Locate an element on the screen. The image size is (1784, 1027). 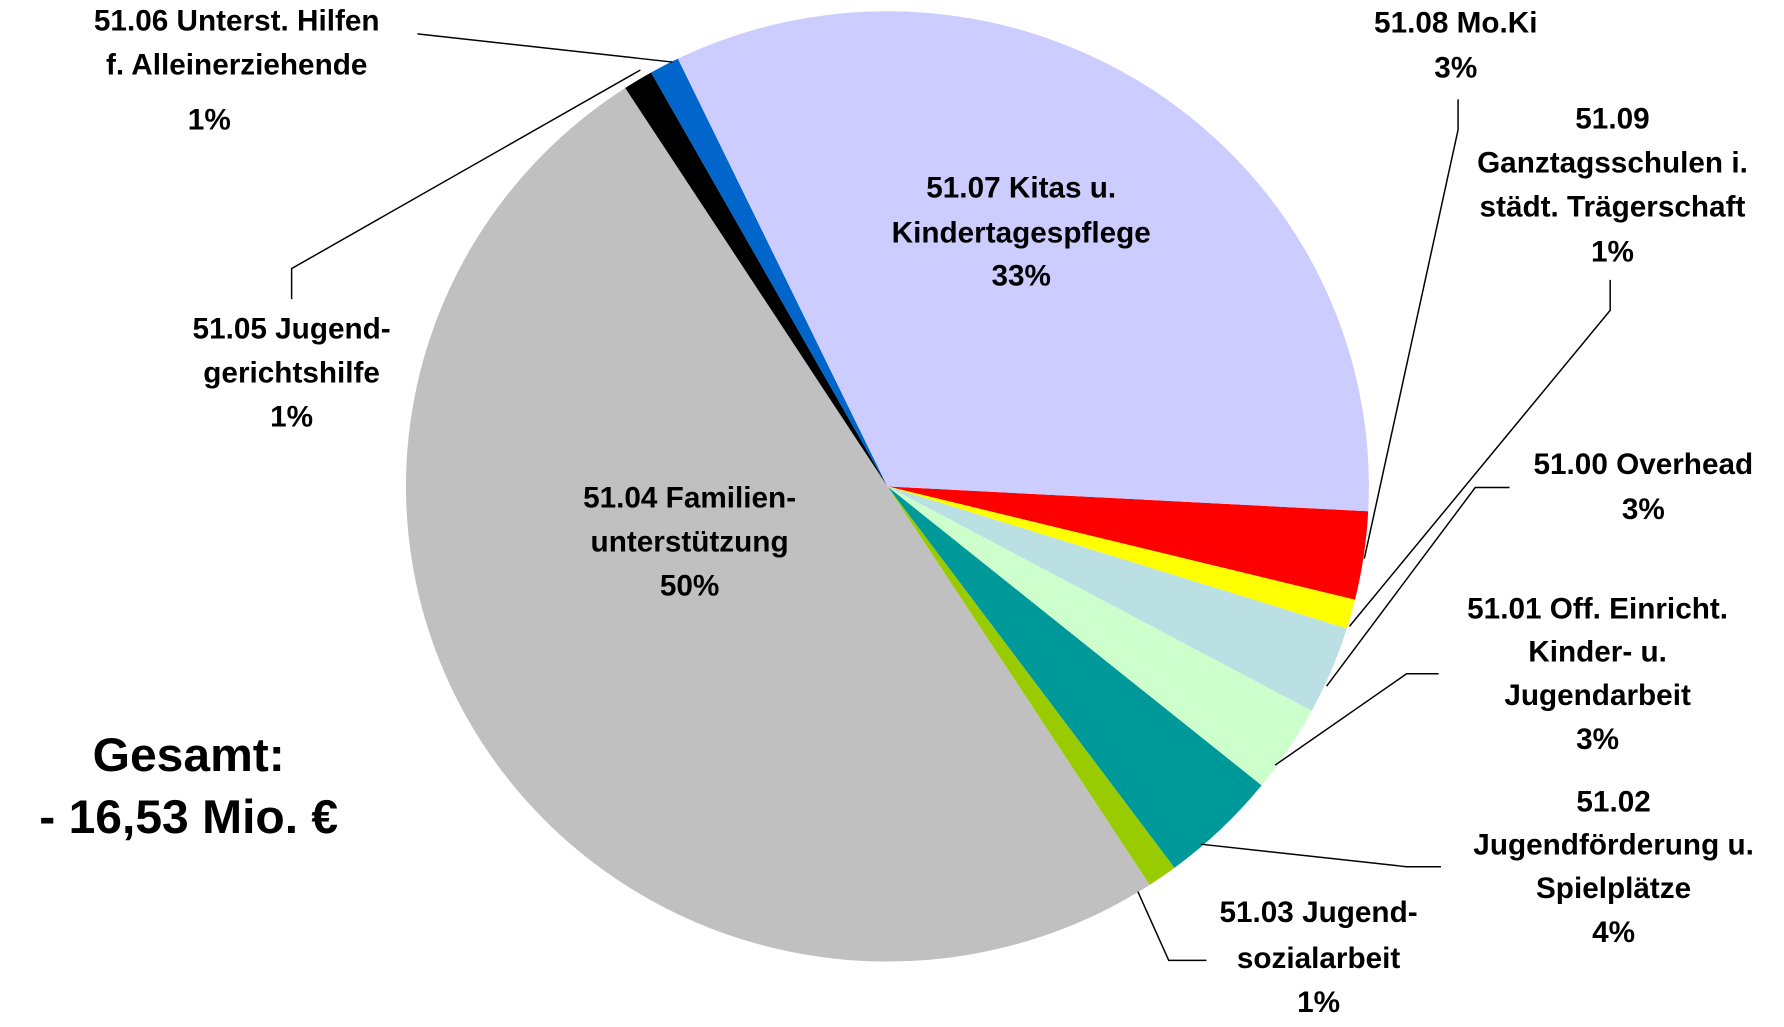
total-label: Gesamt: is located at coordinates (189, 755).